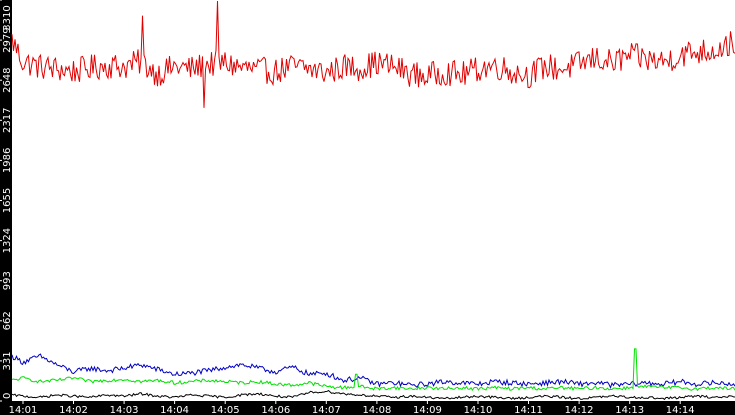 The image size is (735, 415). What do you see at coordinates (629, 410) in the screenshot?
I see `x-tick-label: 14:13` at bounding box center [629, 410].